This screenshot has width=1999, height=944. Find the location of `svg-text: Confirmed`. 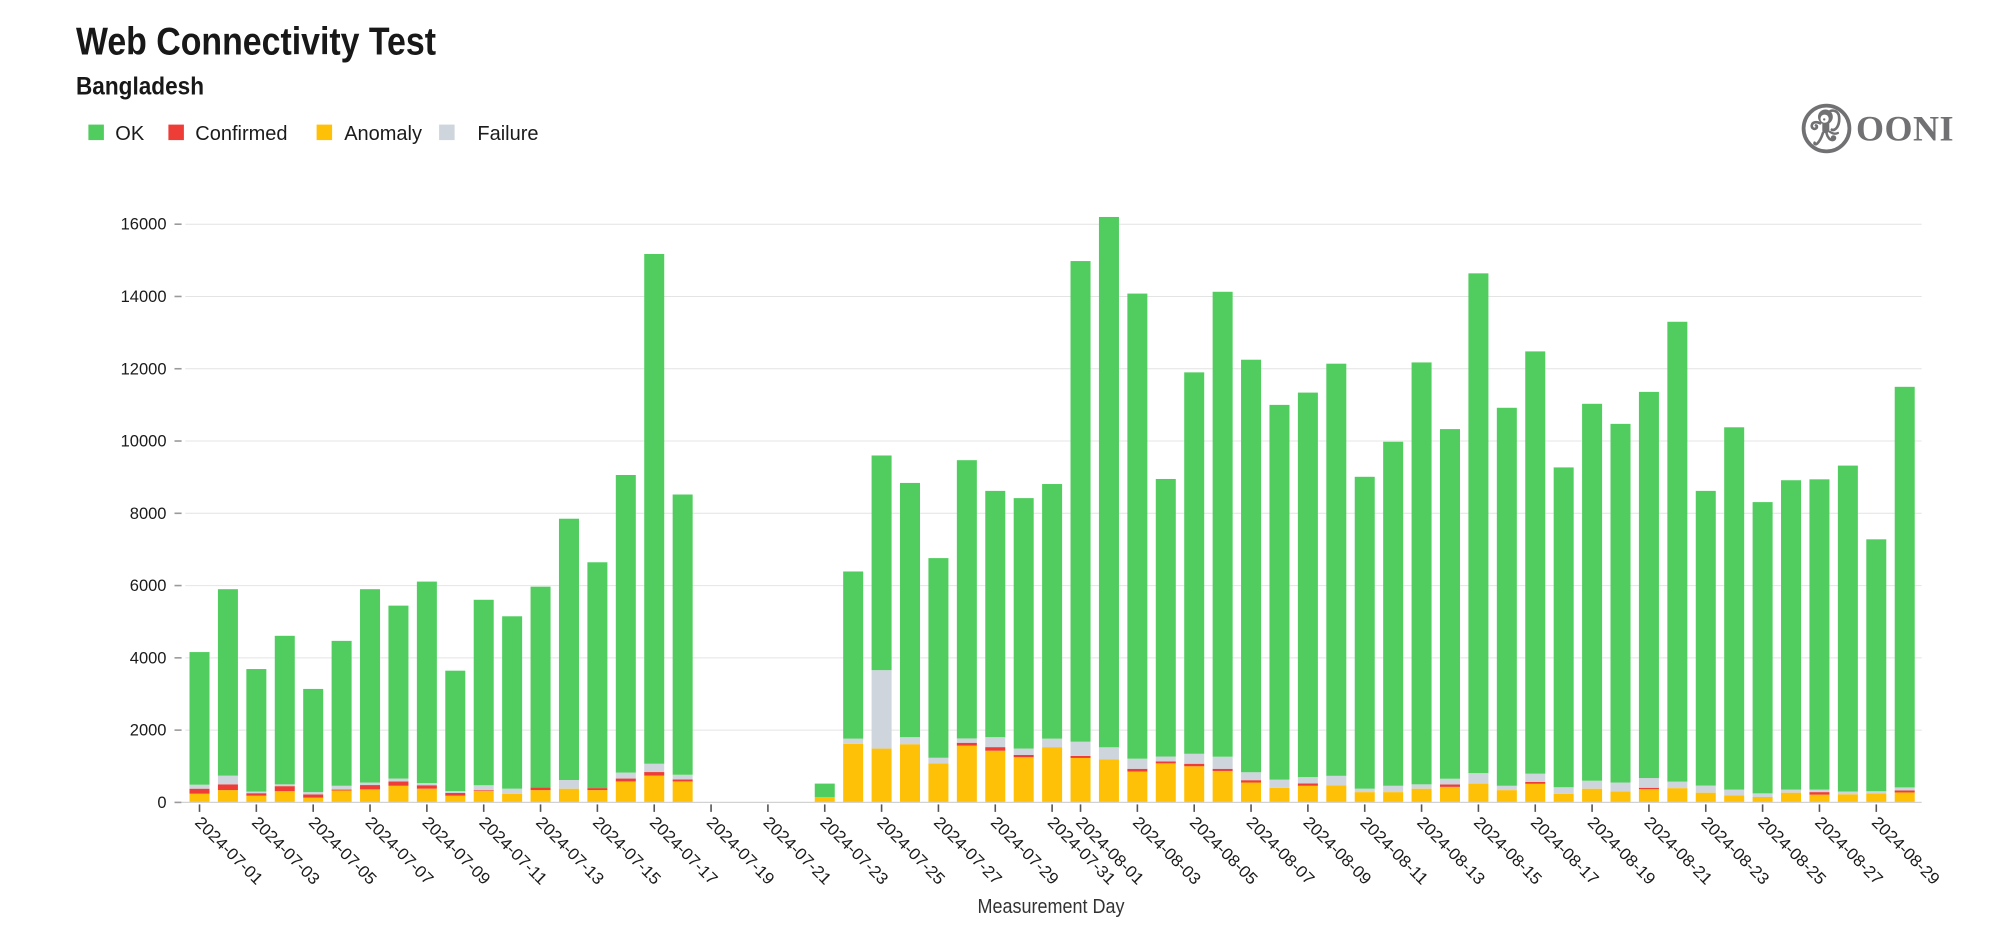

svg-text: Confirmed is located at coordinates (241, 134).